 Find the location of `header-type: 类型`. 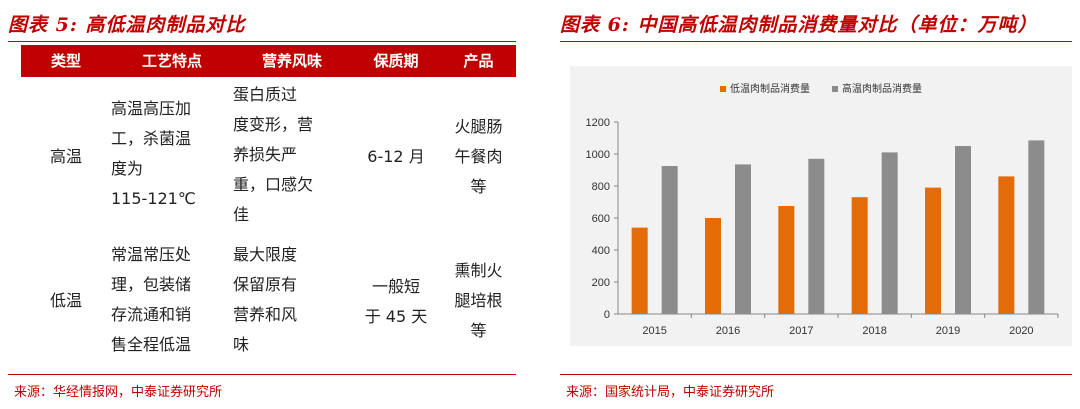

header-type: 类型 is located at coordinates (65, 61).